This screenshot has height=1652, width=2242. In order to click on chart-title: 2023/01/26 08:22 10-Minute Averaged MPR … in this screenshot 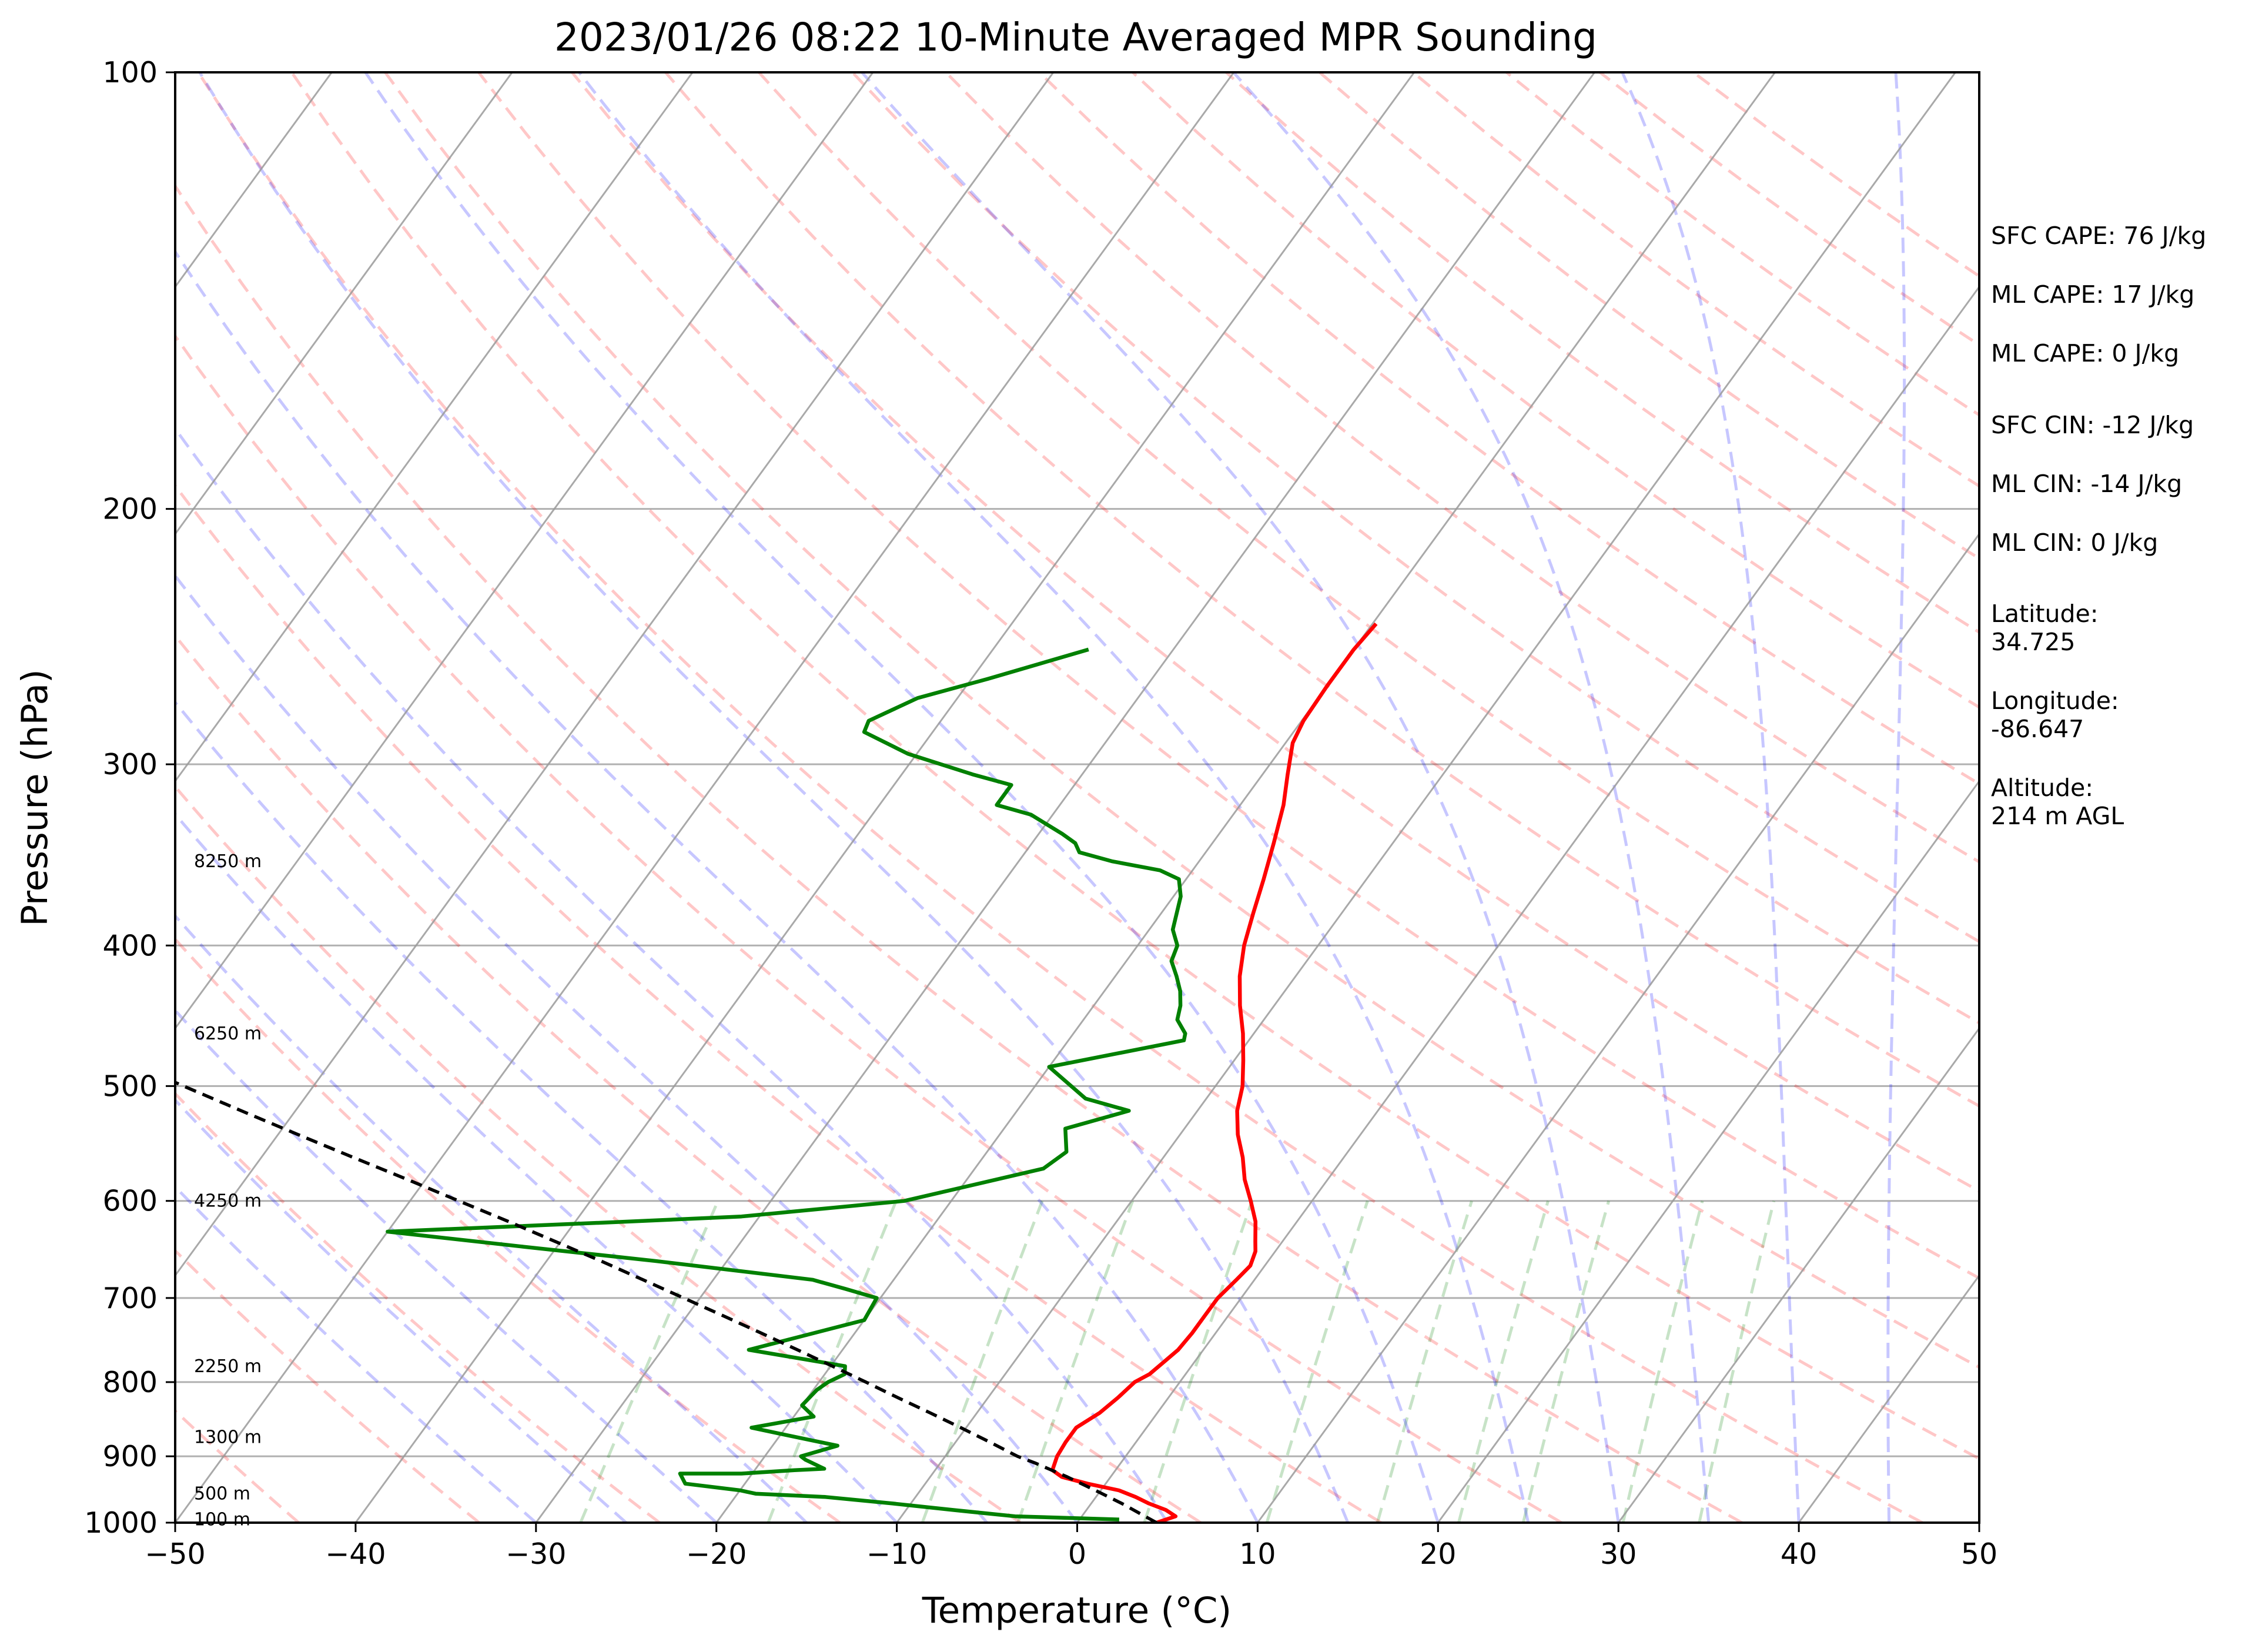, I will do `click(1076, 38)`.